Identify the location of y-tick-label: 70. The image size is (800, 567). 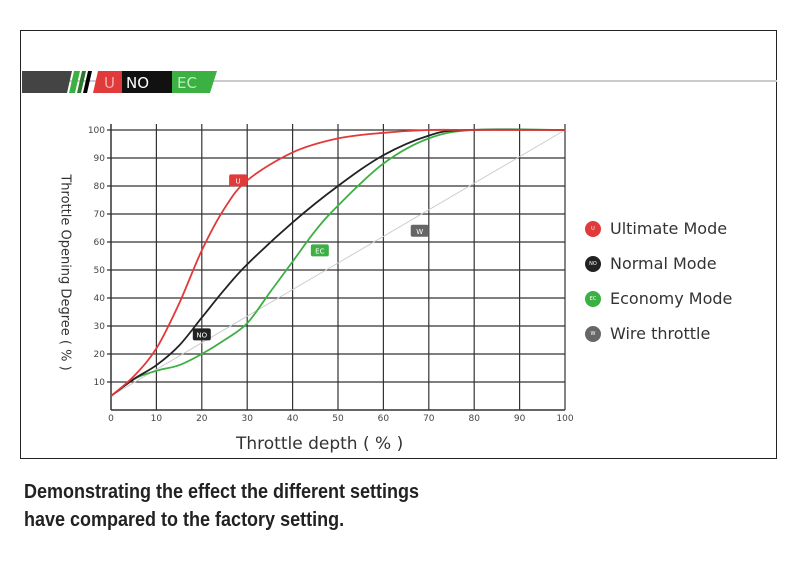
(100, 215).